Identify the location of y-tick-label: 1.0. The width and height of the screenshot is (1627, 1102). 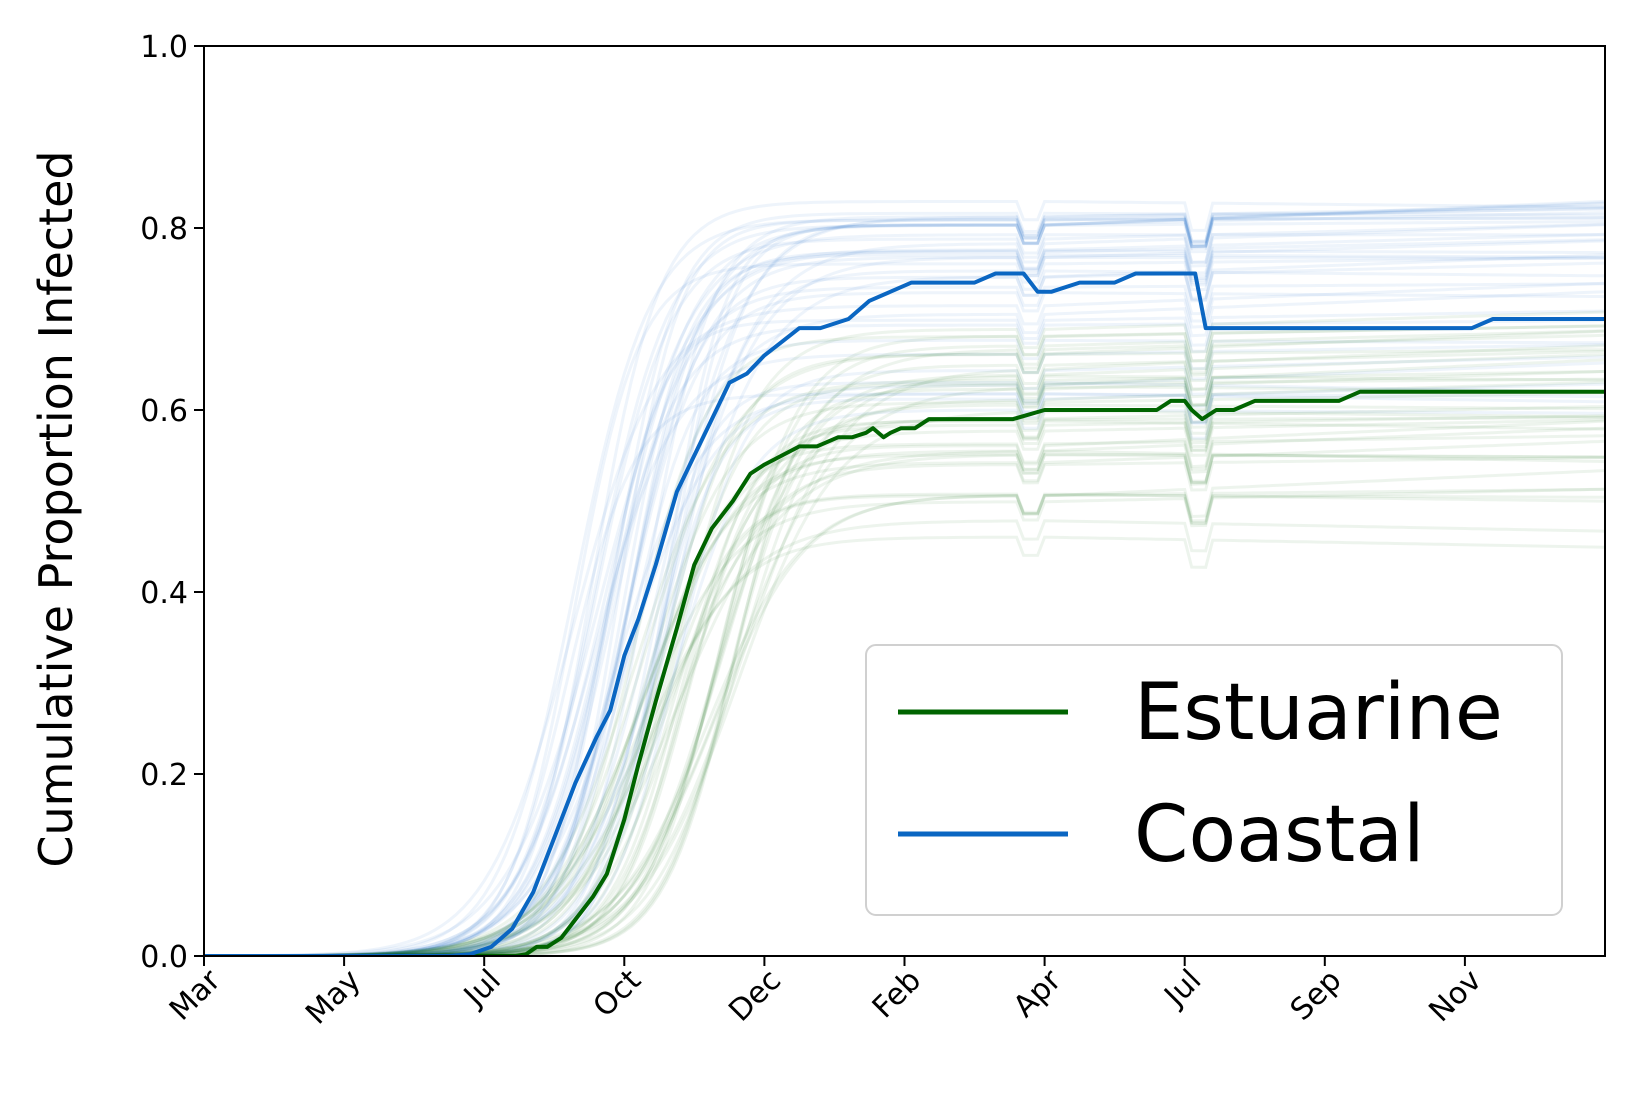
(164, 47).